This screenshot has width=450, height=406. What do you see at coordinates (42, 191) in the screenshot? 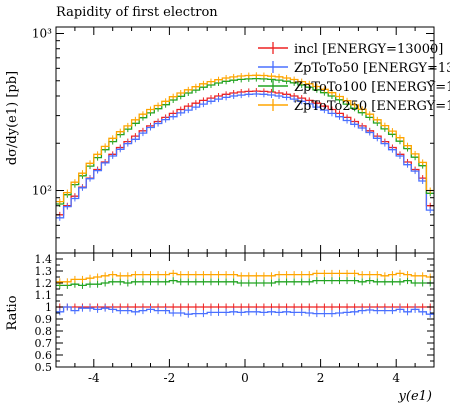
I see `y-tick-label: 10²` at bounding box center [42, 191].